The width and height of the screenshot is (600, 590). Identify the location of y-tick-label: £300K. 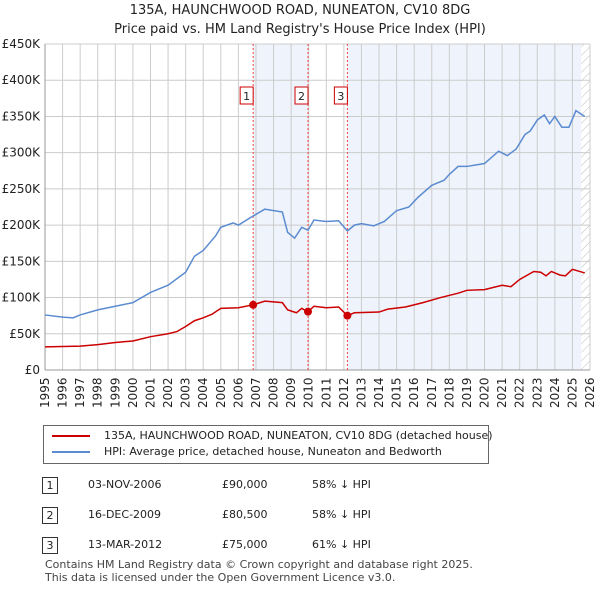
(22, 153).